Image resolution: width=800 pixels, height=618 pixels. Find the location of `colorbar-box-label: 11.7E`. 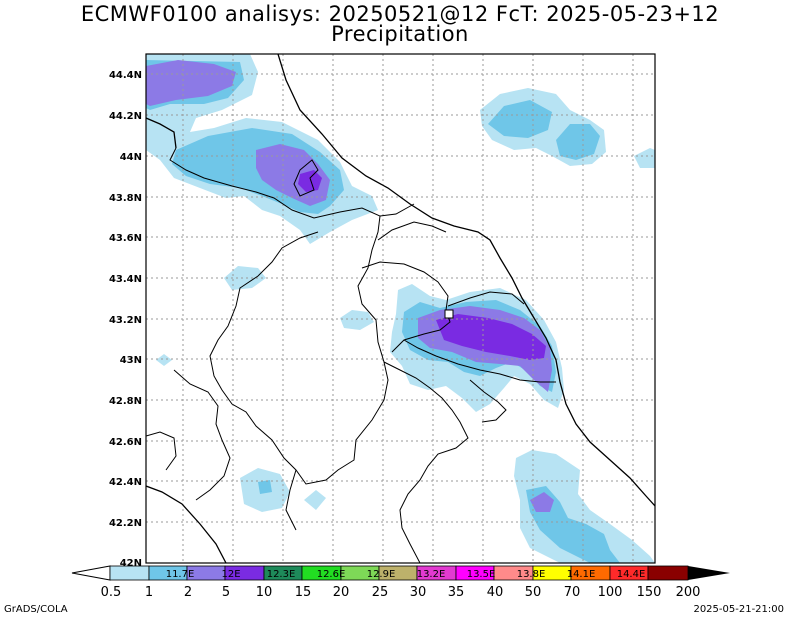

colorbar-box-label: 11.7E is located at coordinates (180, 574).